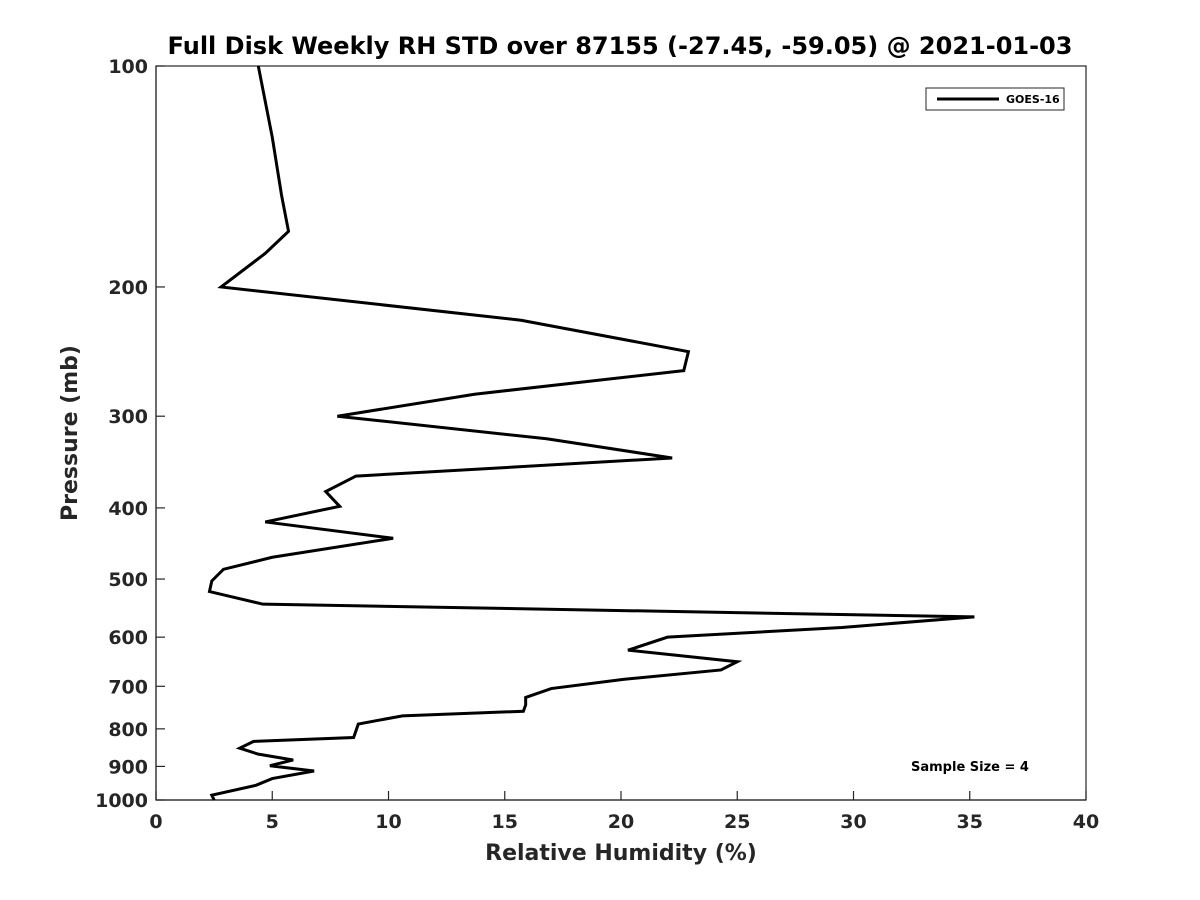  Describe the element at coordinates (128, 767) in the screenshot. I see `y-tick-label-900: 900` at that location.